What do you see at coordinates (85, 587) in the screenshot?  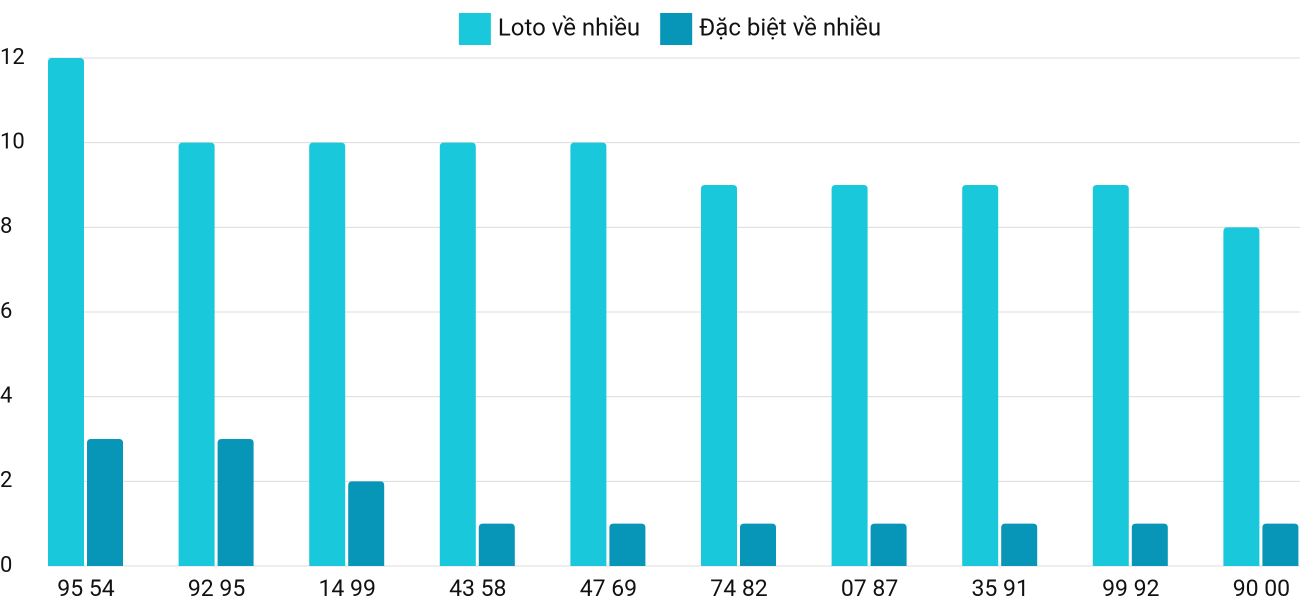 I see `x-tick-label: 95 54` at bounding box center [85, 587].